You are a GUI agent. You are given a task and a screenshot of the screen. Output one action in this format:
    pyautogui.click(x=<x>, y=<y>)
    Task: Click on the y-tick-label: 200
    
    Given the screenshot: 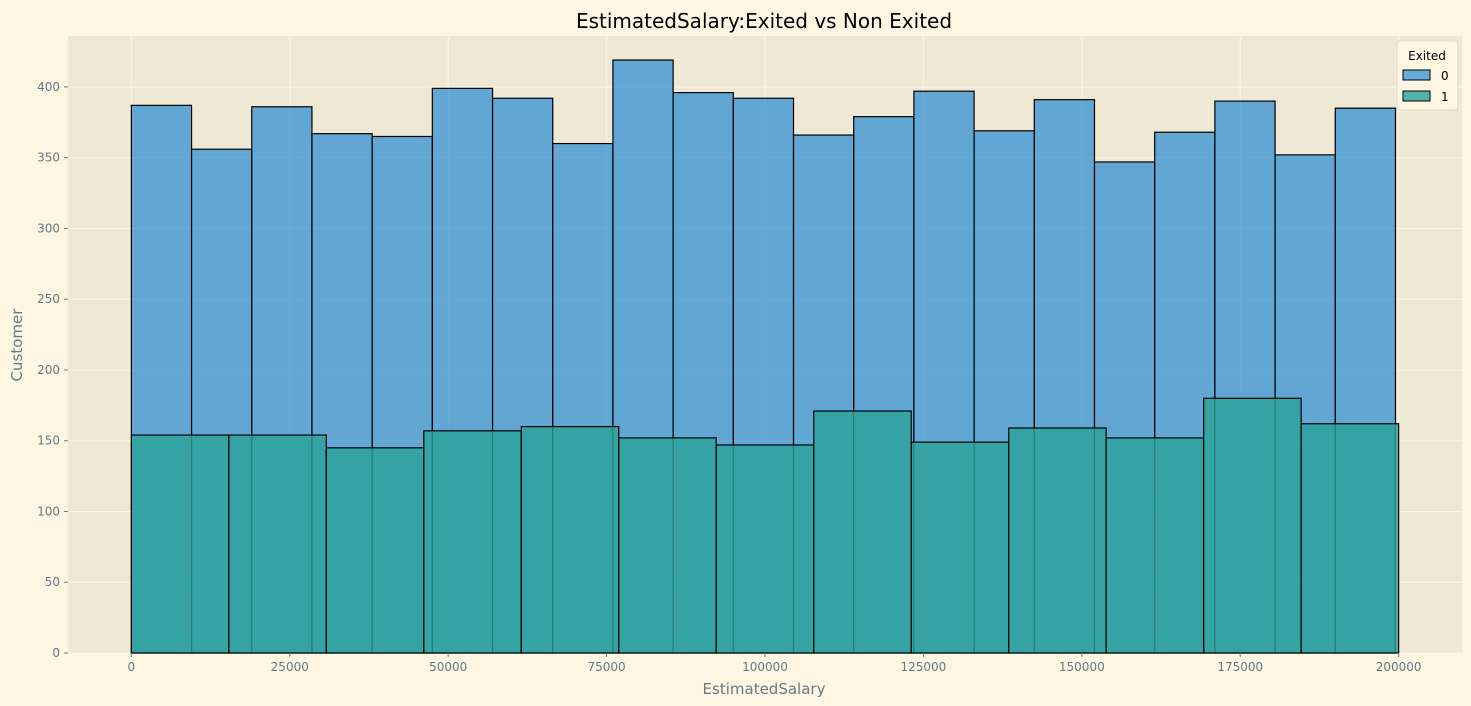 What is the action you would take?
    pyautogui.click(x=48, y=370)
    